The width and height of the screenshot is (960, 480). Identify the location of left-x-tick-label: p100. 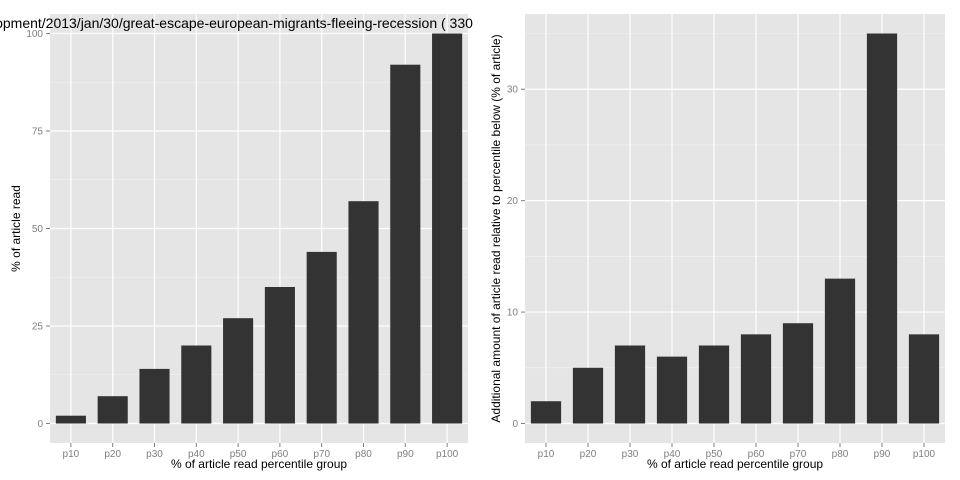
(447, 454).